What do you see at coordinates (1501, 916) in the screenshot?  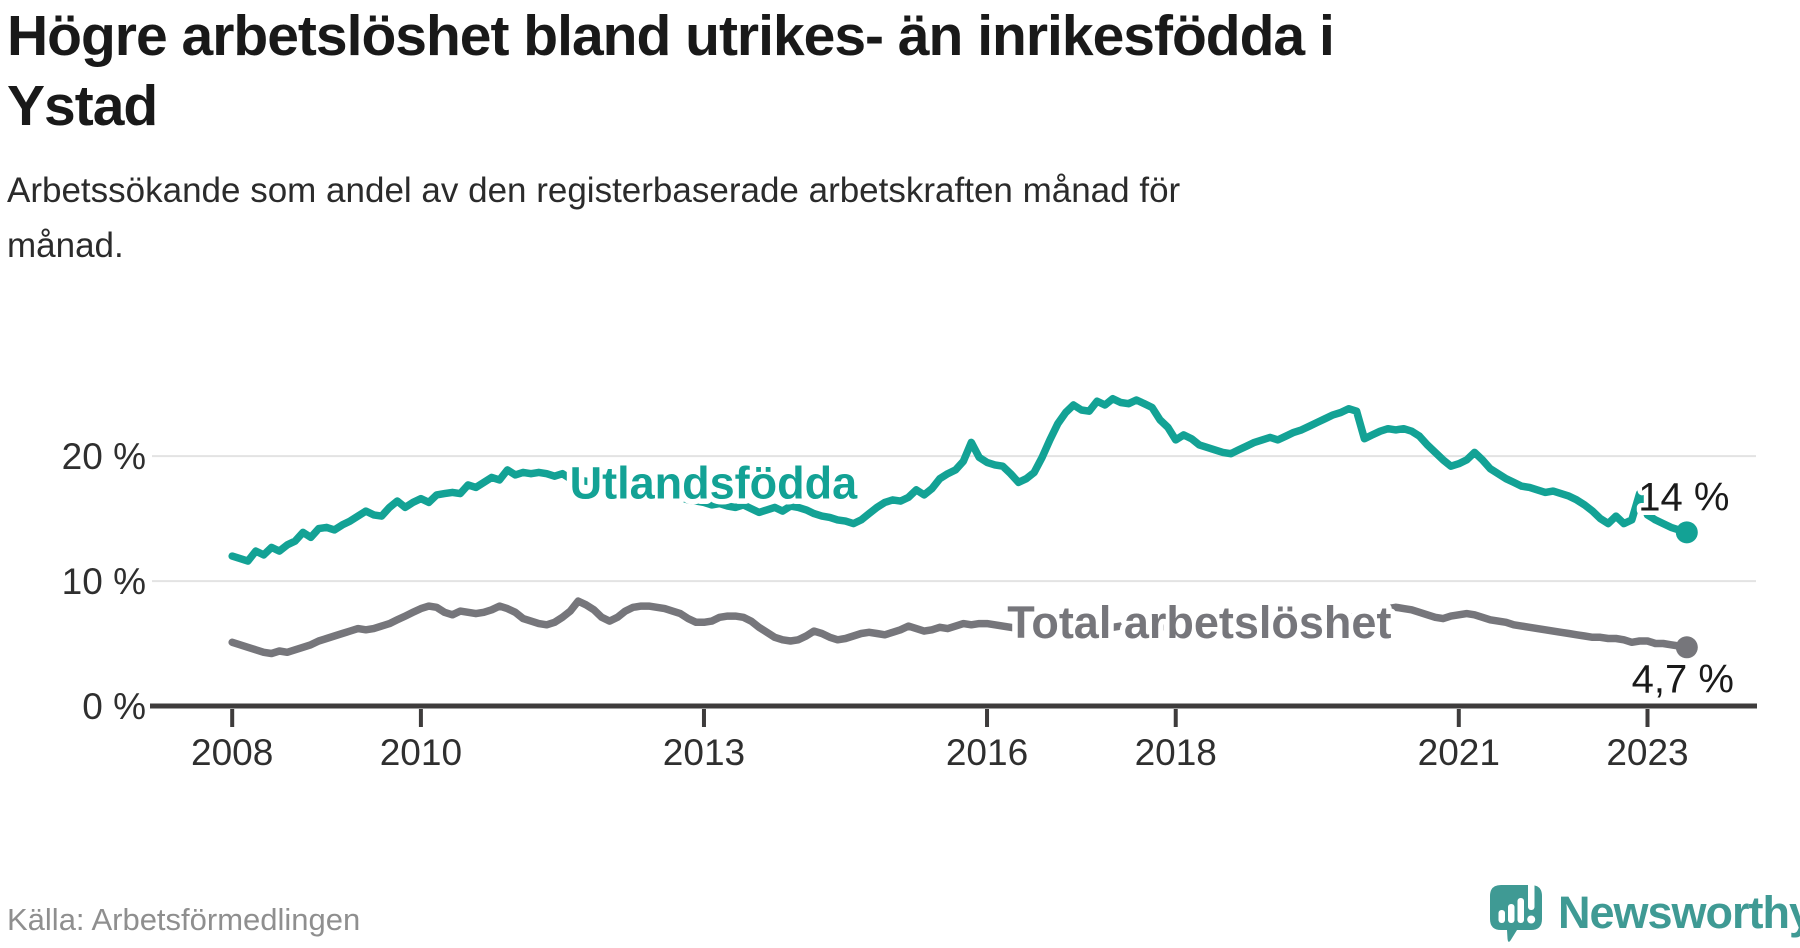 I see `bar-chart-bar-small` at bounding box center [1501, 916].